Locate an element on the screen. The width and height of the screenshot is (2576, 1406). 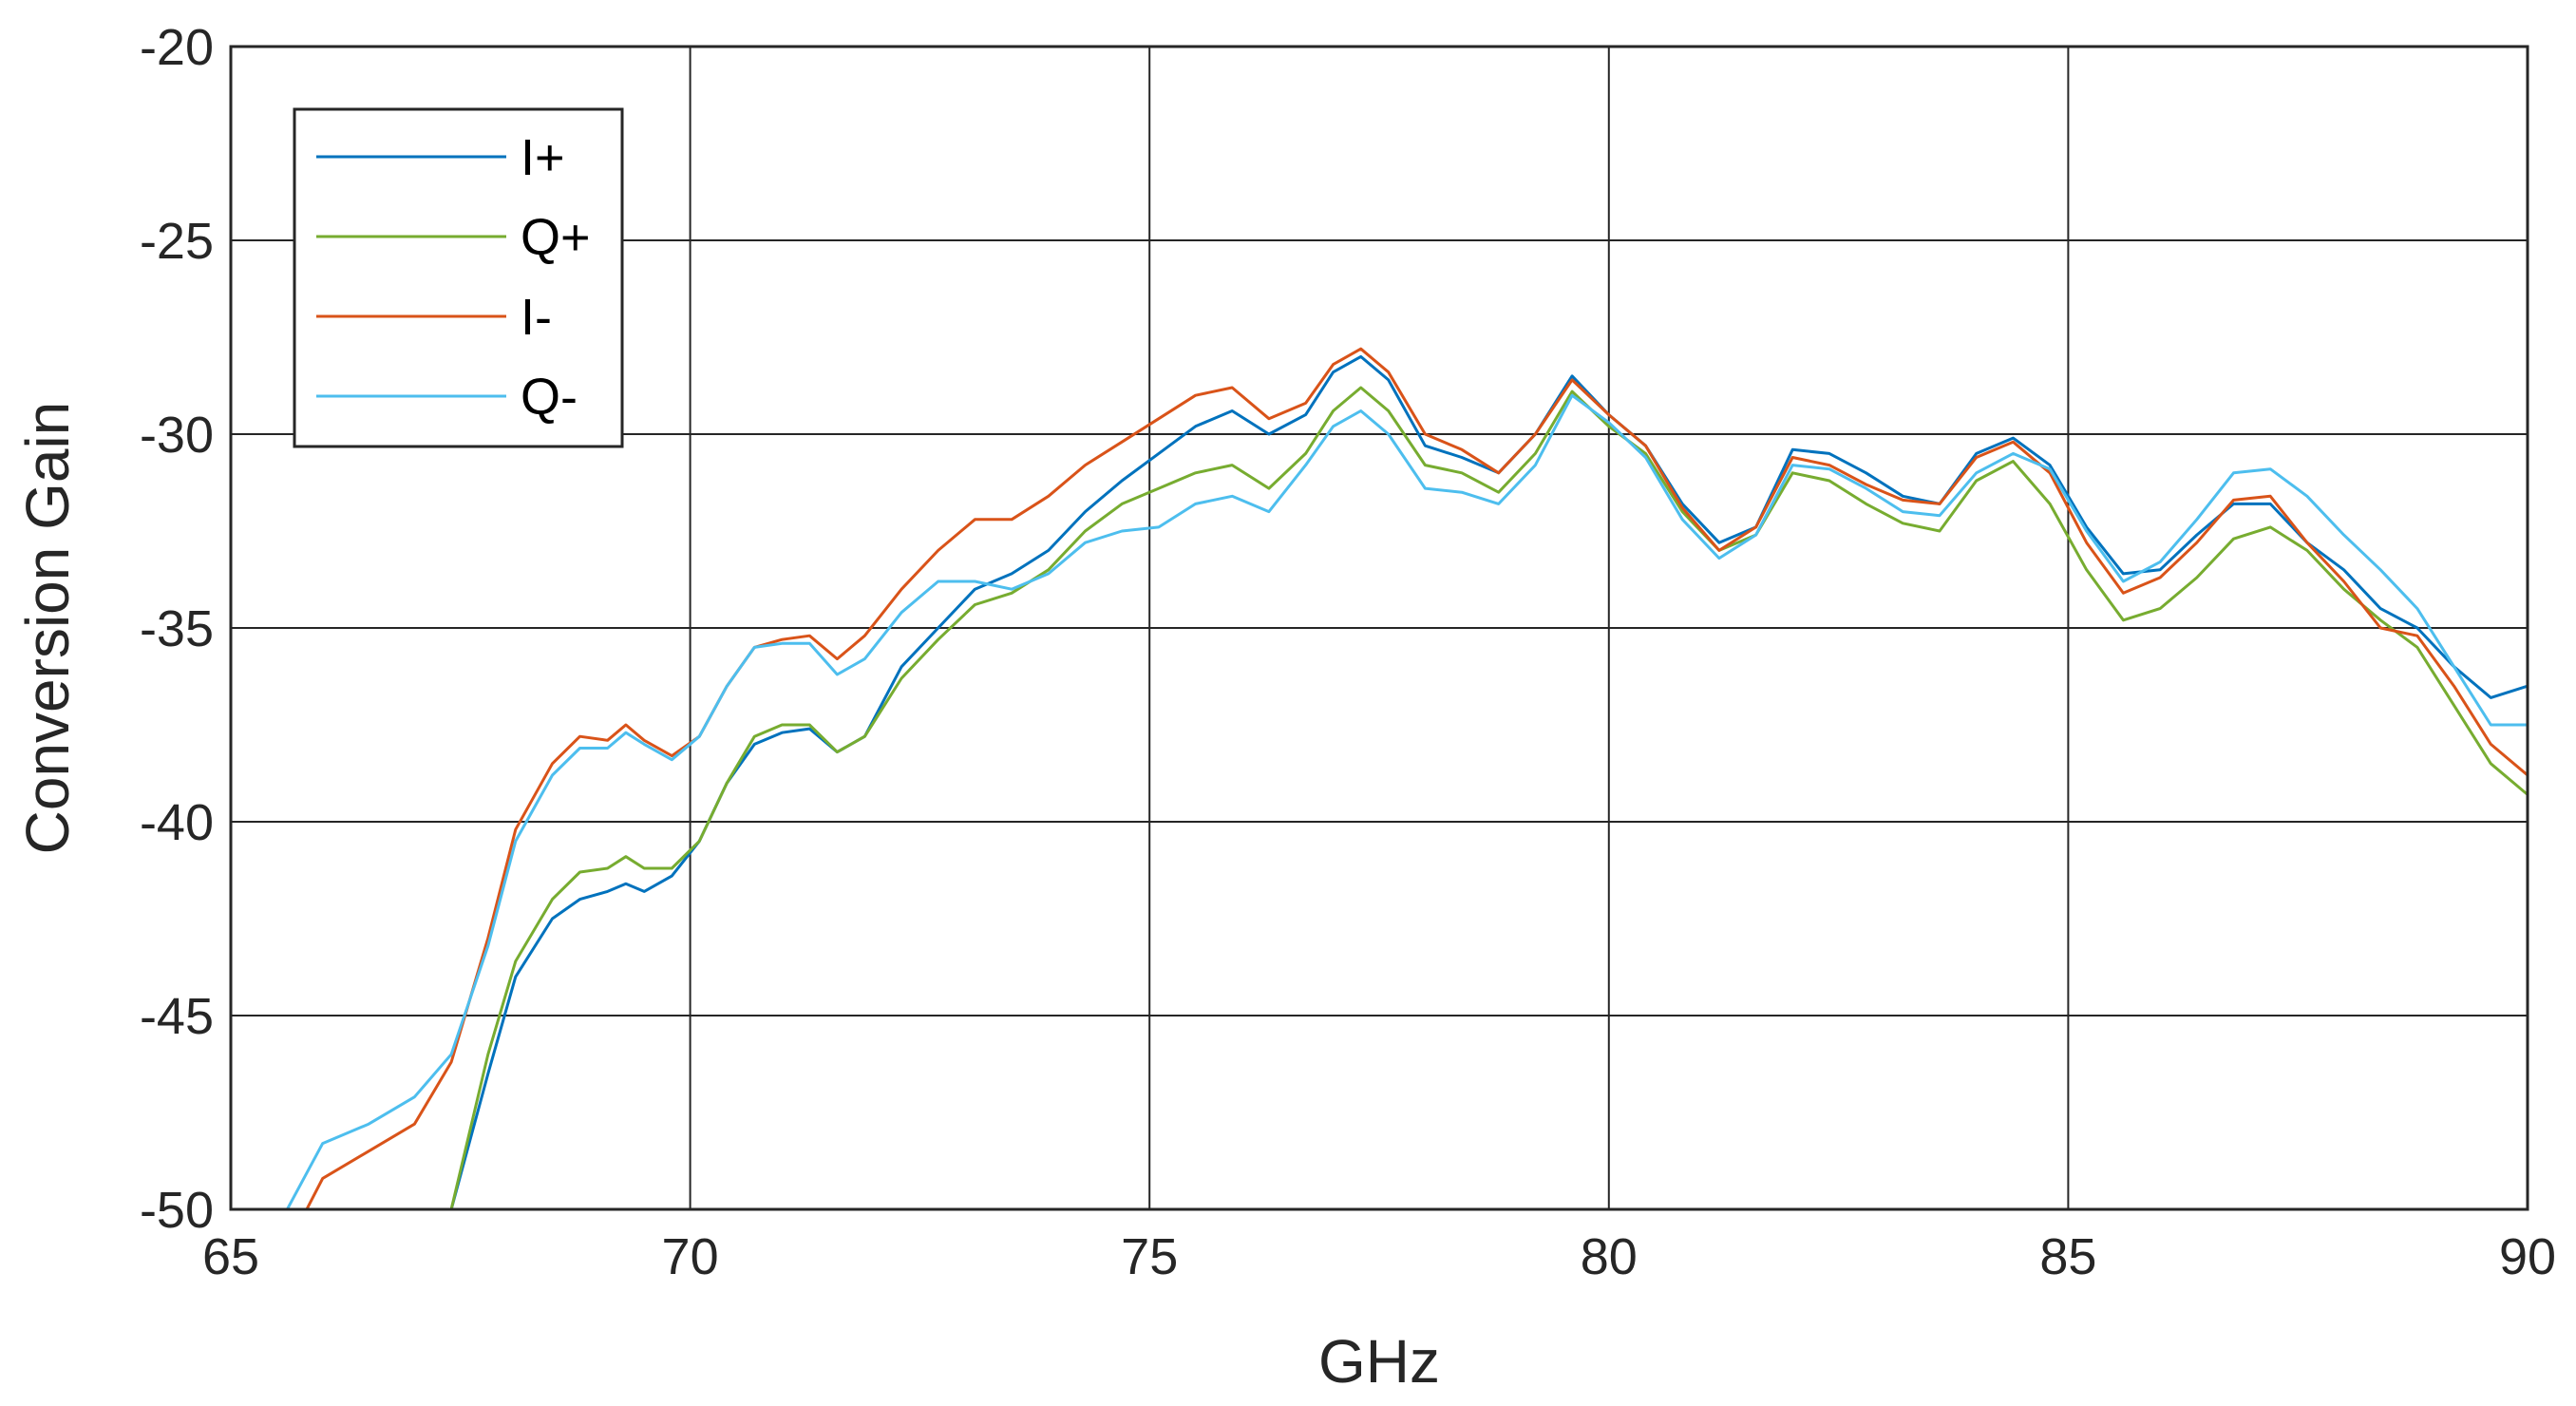
x-tick-label: 65 is located at coordinates (230, 1256).